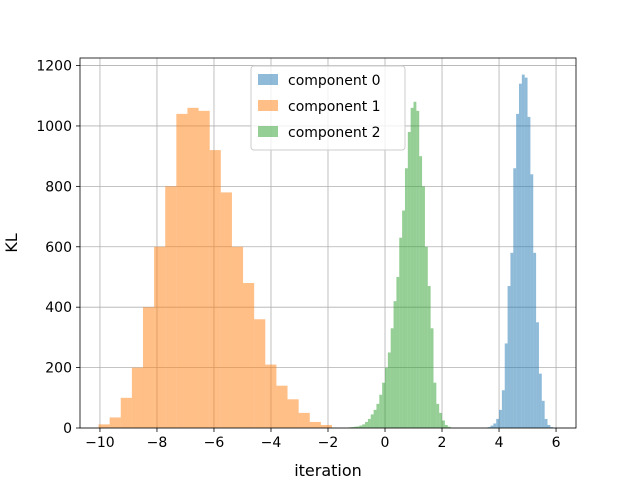 Image resolution: width=640 pixels, height=480 pixels. What do you see at coordinates (58, 369) in the screenshot?
I see `y-tick-label-1: 200` at bounding box center [58, 369].